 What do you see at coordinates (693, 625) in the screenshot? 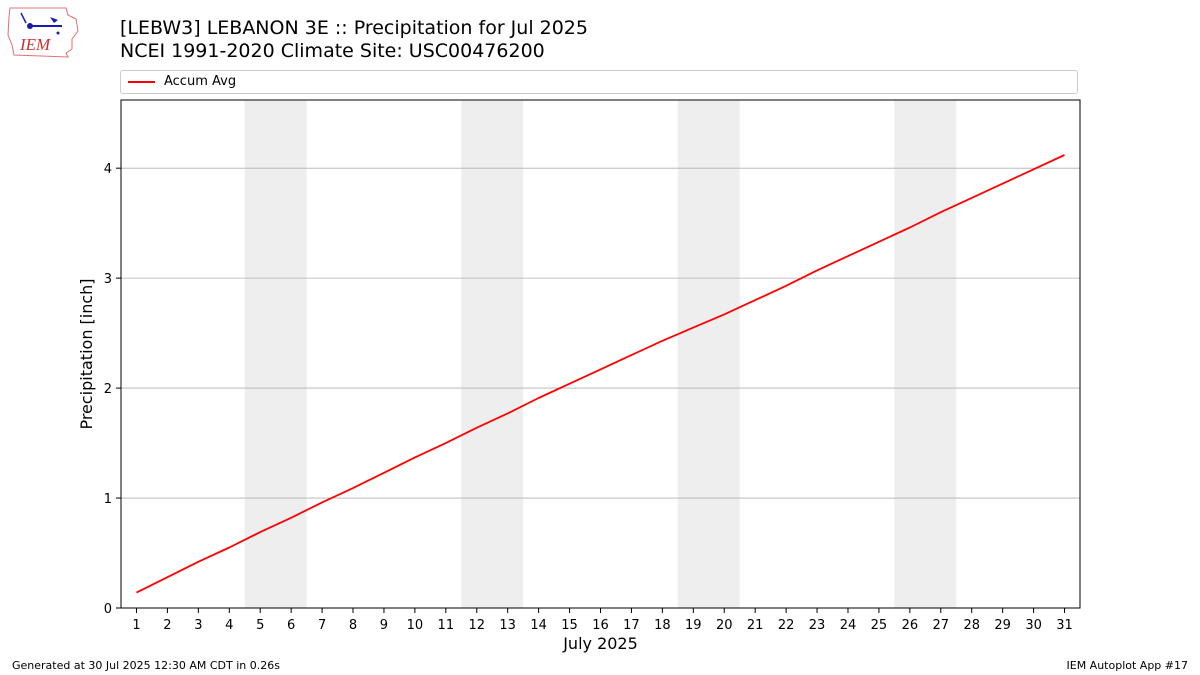
I see `x-tick-label: 19` at bounding box center [693, 625].